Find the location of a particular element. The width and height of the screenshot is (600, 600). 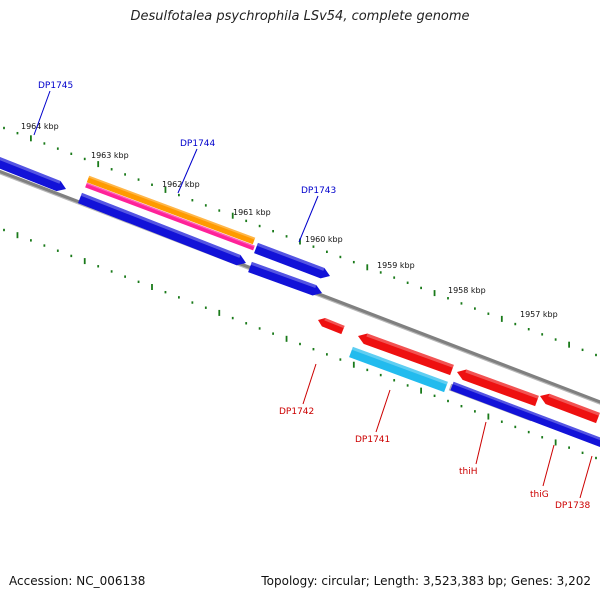

gene-blue-lower is located at coordinates (525, 416).